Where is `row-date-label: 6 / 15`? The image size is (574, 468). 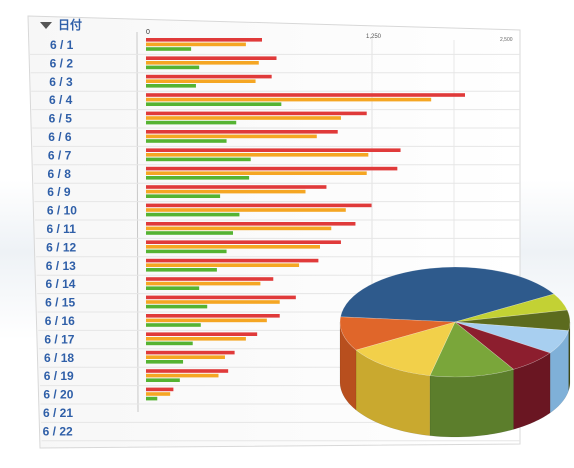 row-date-label: 6 / 15 is located at coordinates (60, 303).